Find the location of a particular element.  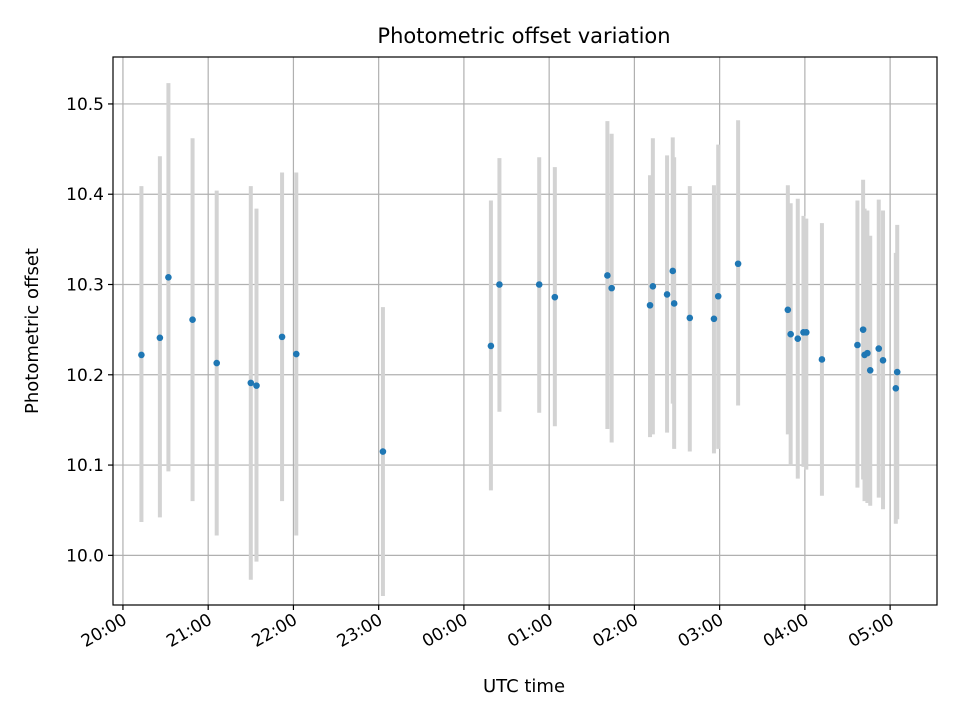

y-tick-label: 10.1 is located at coordinates (85, 466).